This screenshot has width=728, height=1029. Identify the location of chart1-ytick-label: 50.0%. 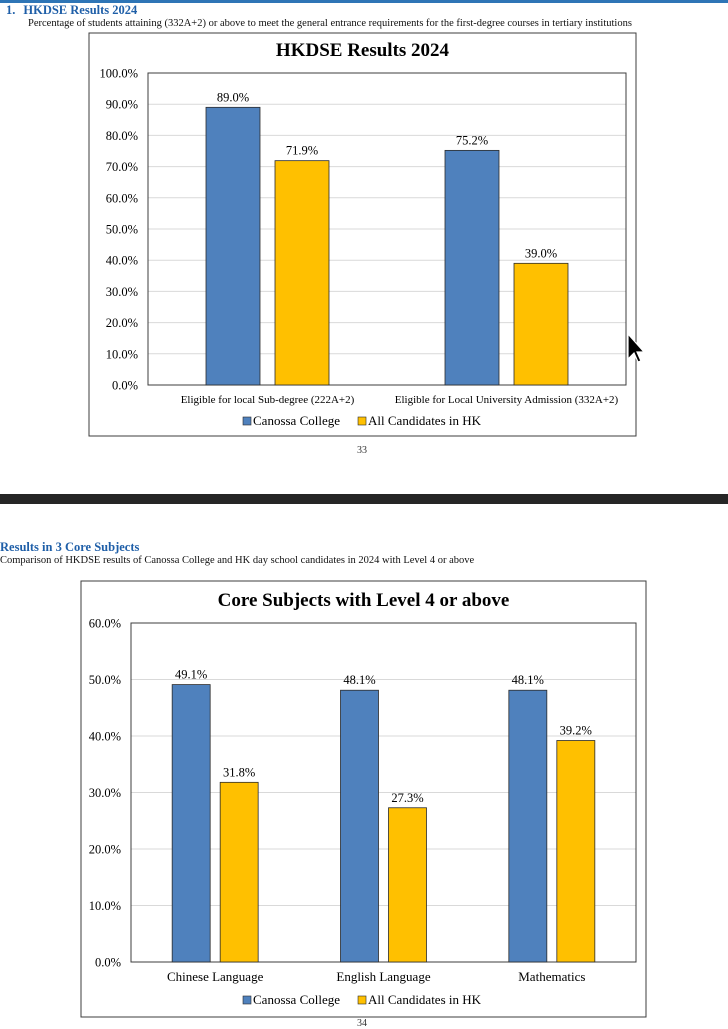
(122, 230).